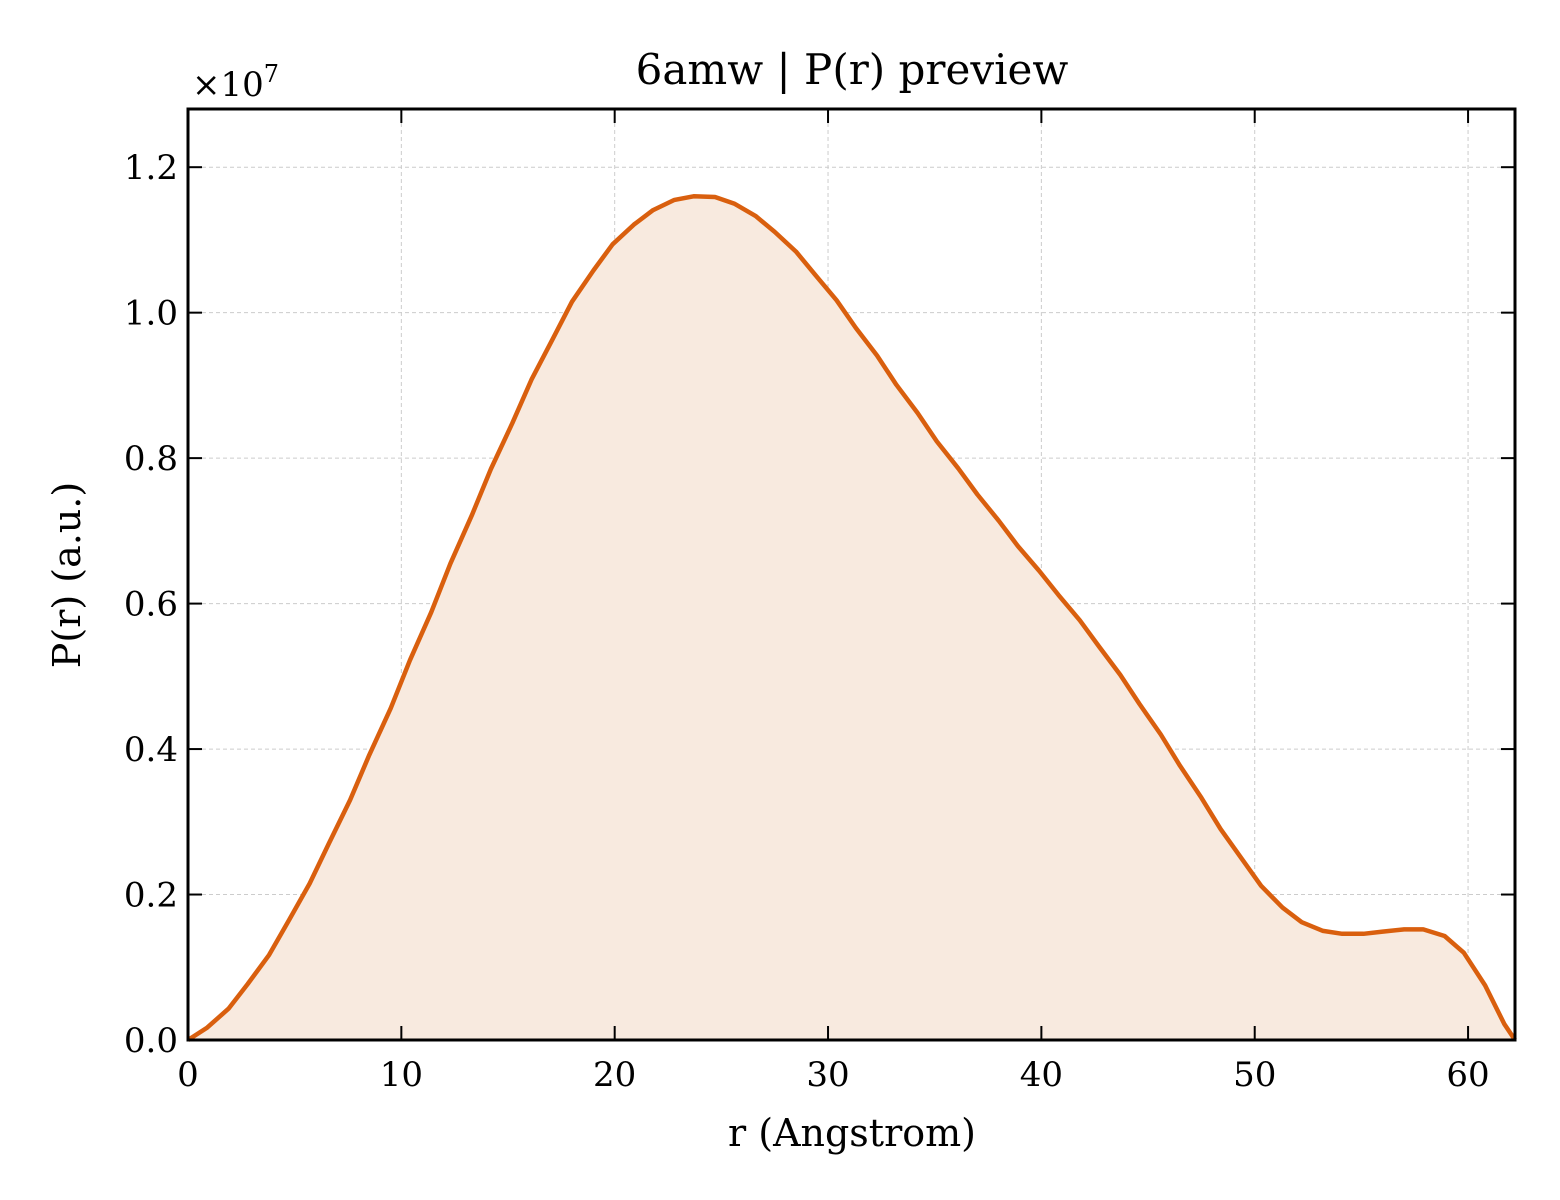 This screenshot has height=1200, width=1560. I want to click on y-axis-label: P(r) (a.u.), so click(67, 575).